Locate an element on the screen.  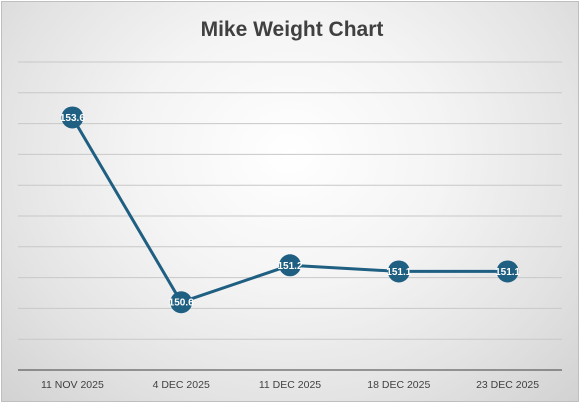
x-tick-label: 23 DEC 2025 is located at coordinates (507, 385).